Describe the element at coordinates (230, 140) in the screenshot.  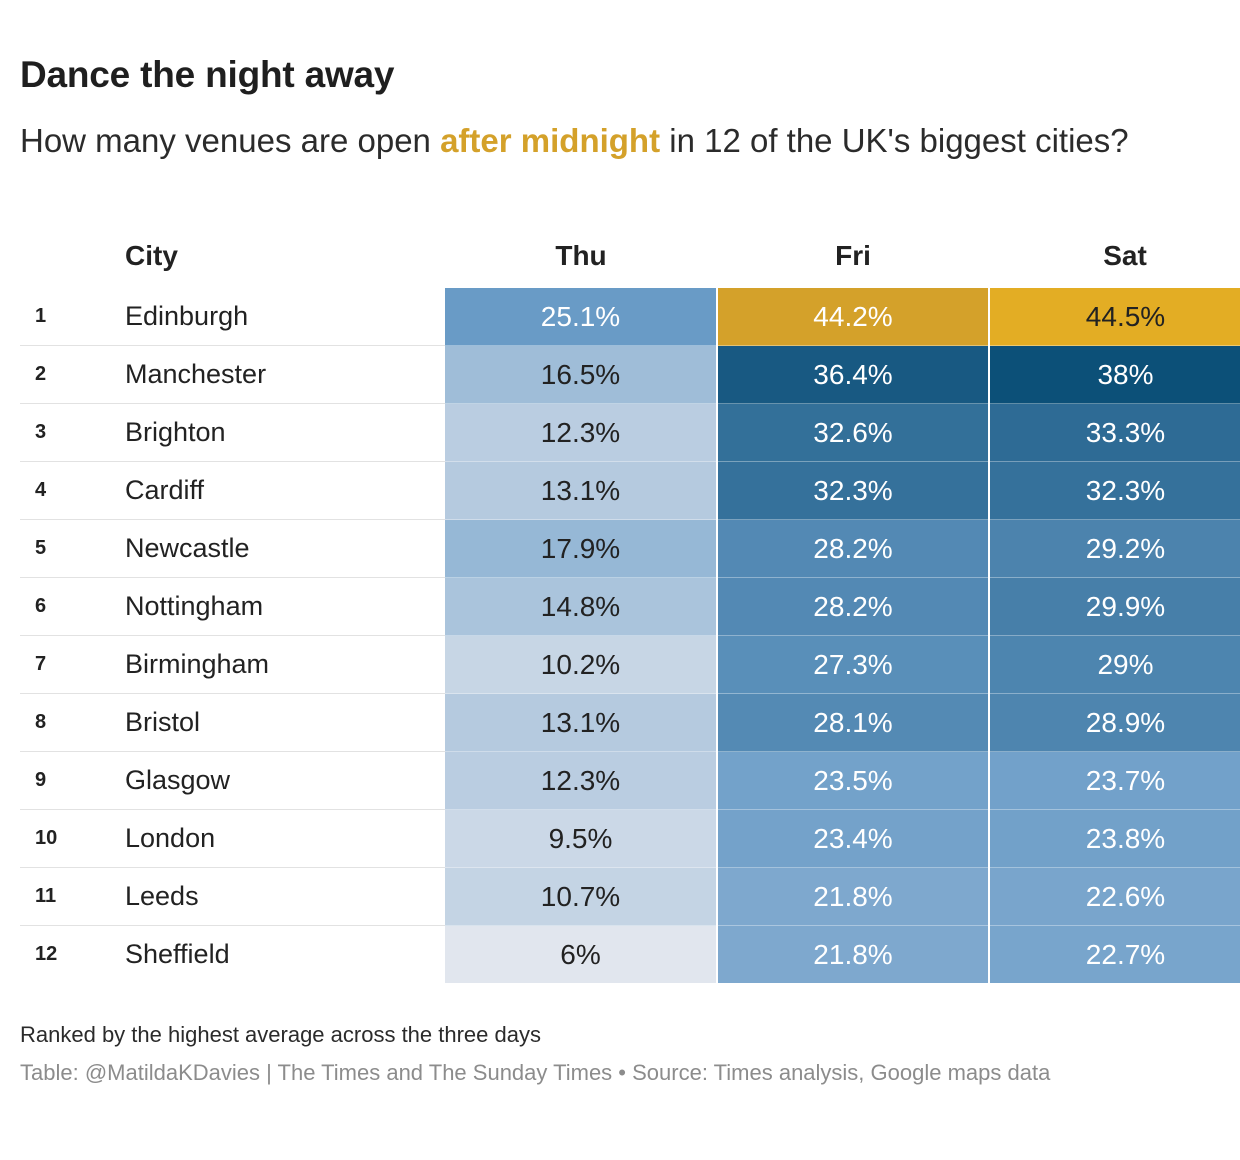
I see `subtitle-text-before: How many venues are open` at that location.